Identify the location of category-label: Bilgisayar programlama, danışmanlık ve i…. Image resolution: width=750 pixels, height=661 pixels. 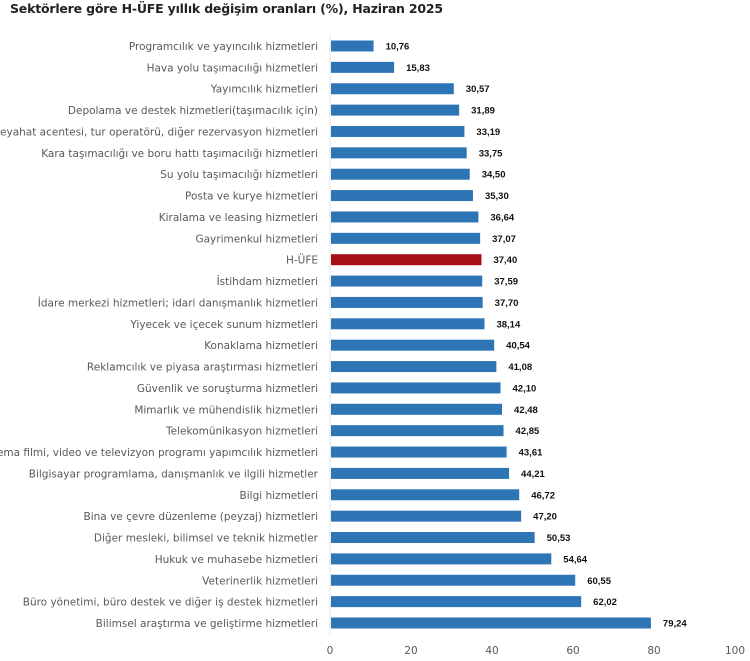
(174, 474).